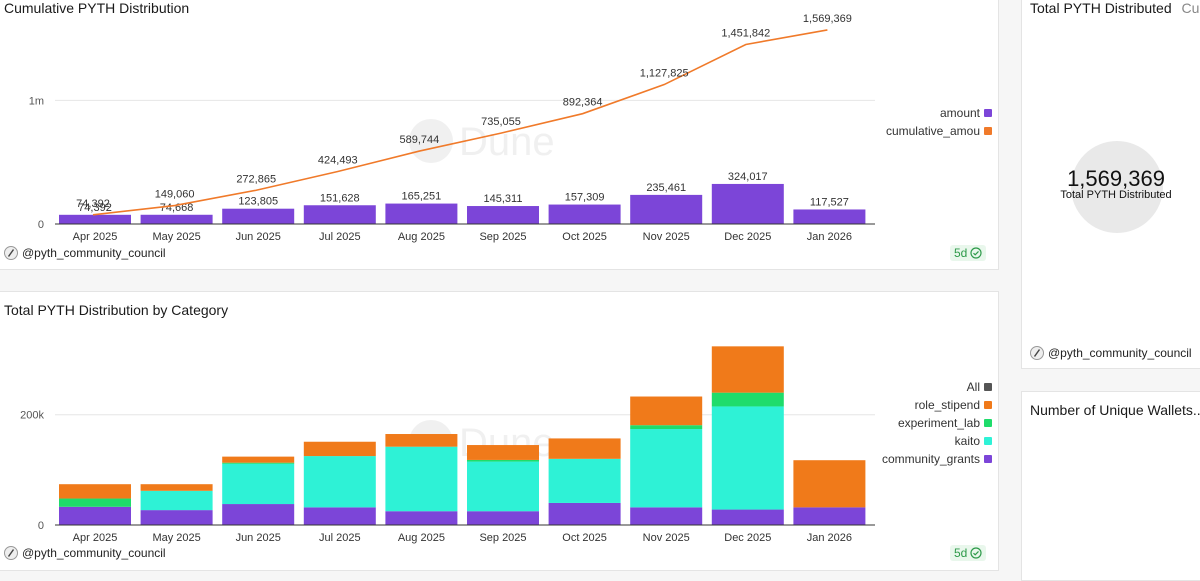 The height and width of the screenshot is (581, 1200). Describe the element at coordinates (422, 197) in the screenshot. I see `bar-data-label: 165,251` at that location.